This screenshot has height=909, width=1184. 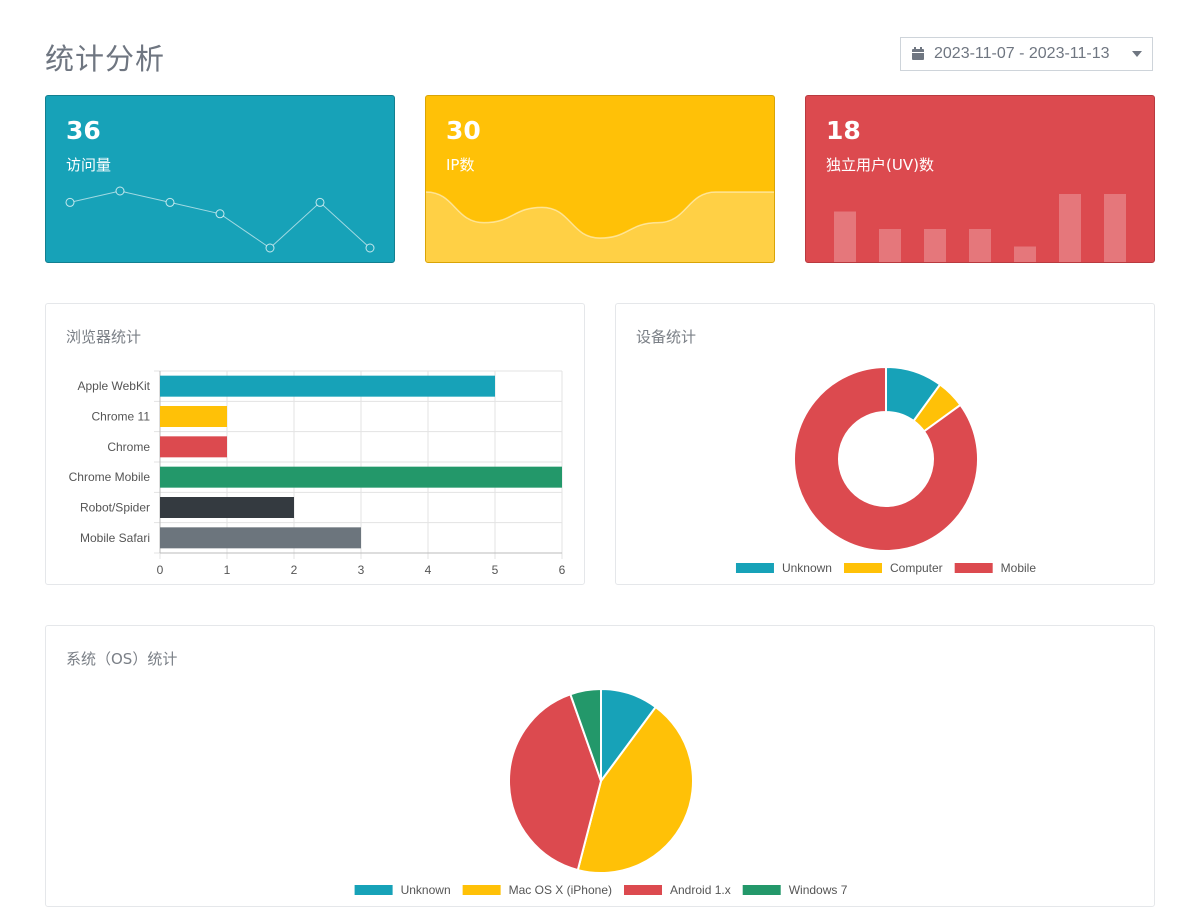 What do you see at coordinates (700, 890) in the screenshot?
I see `os-legend-label-2: Android 1.x` at bounding box center [700, 890].